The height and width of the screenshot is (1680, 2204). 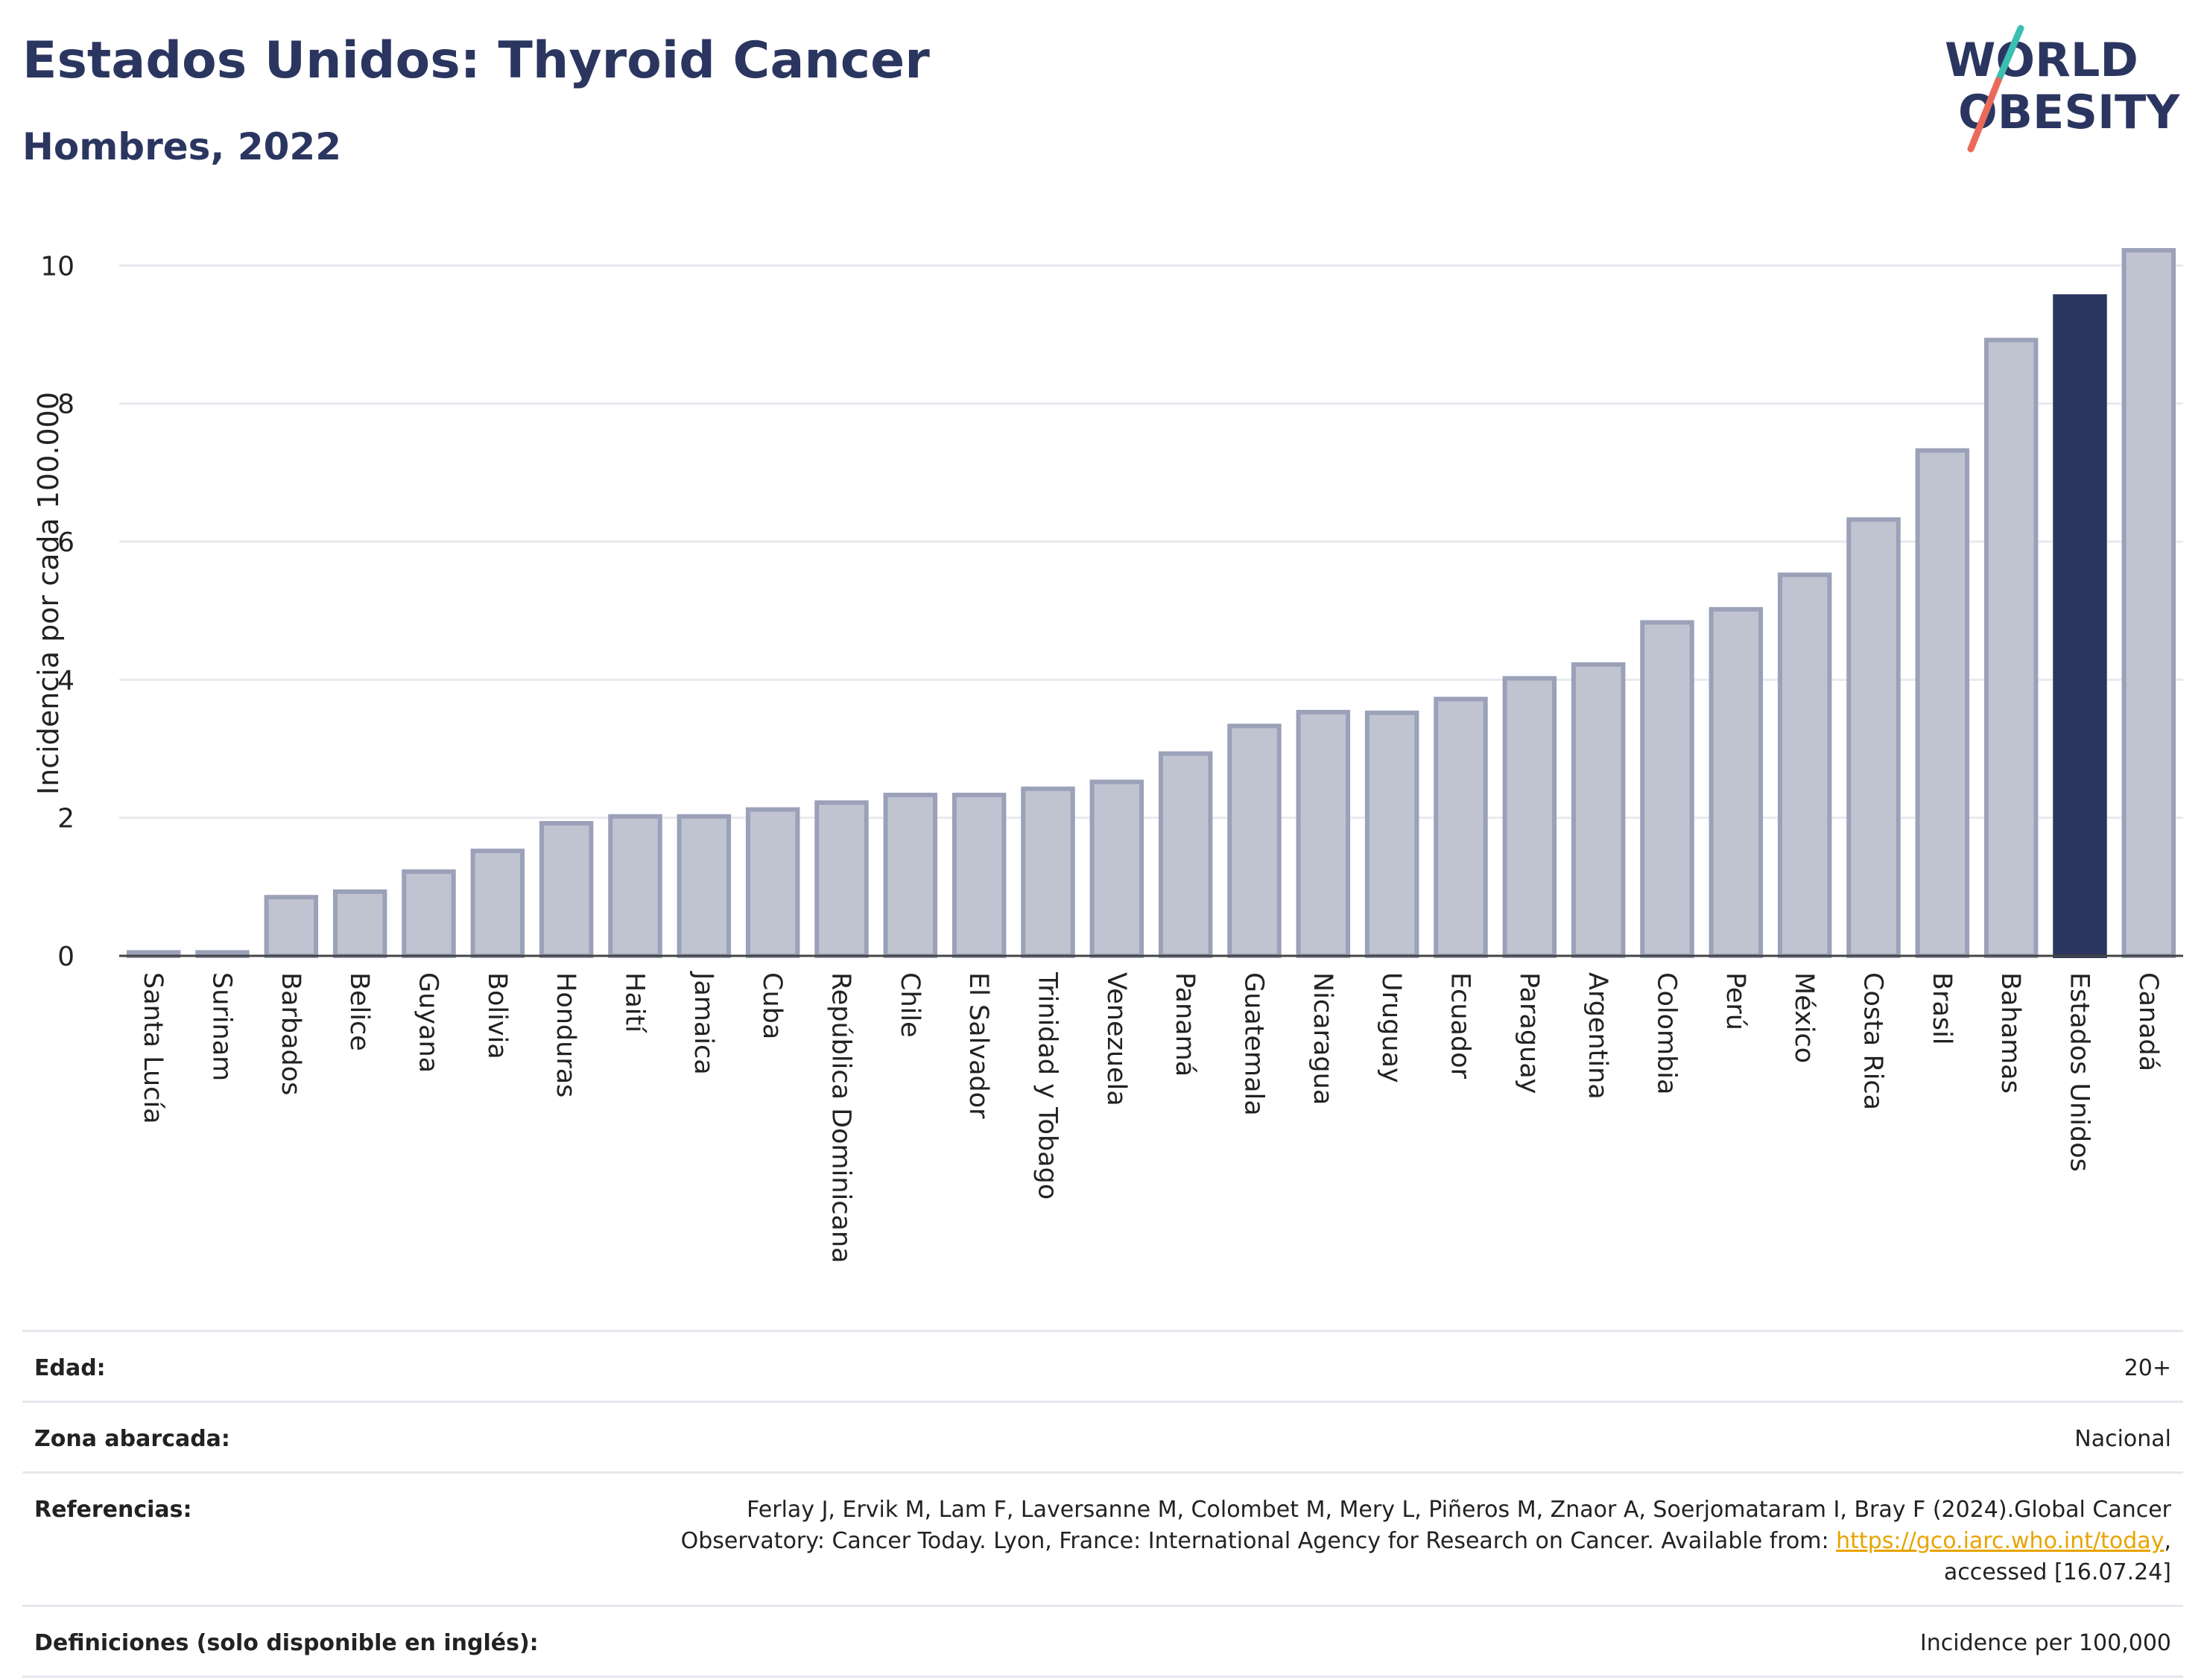 What do you see at coordinates (1984, 115) in the screenshot?
I see `logo-slash-coral` at bounding box center [1984, 115].